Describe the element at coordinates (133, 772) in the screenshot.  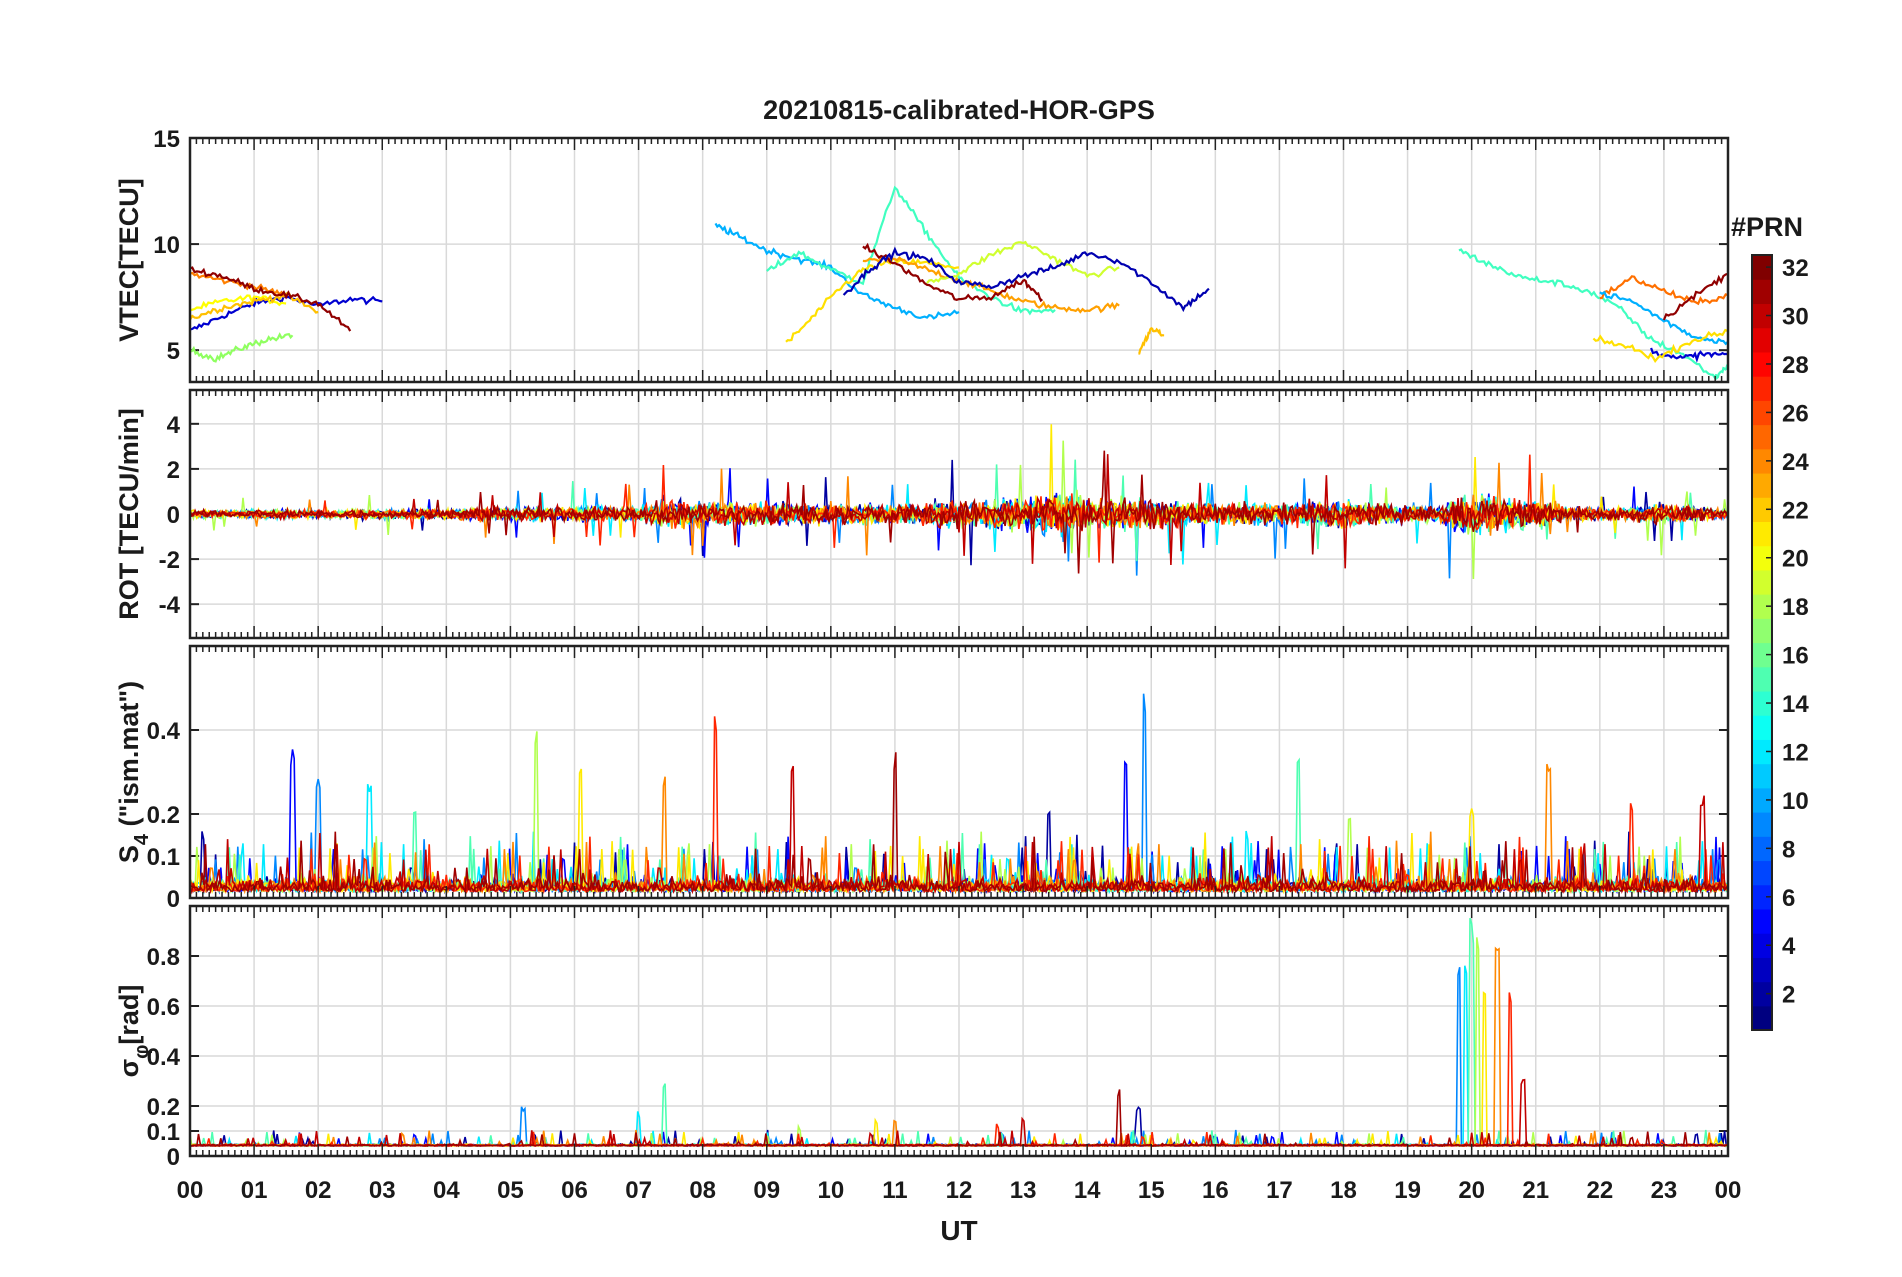
I see `y-axis-label: S4 ("ism.mat")` at that location.